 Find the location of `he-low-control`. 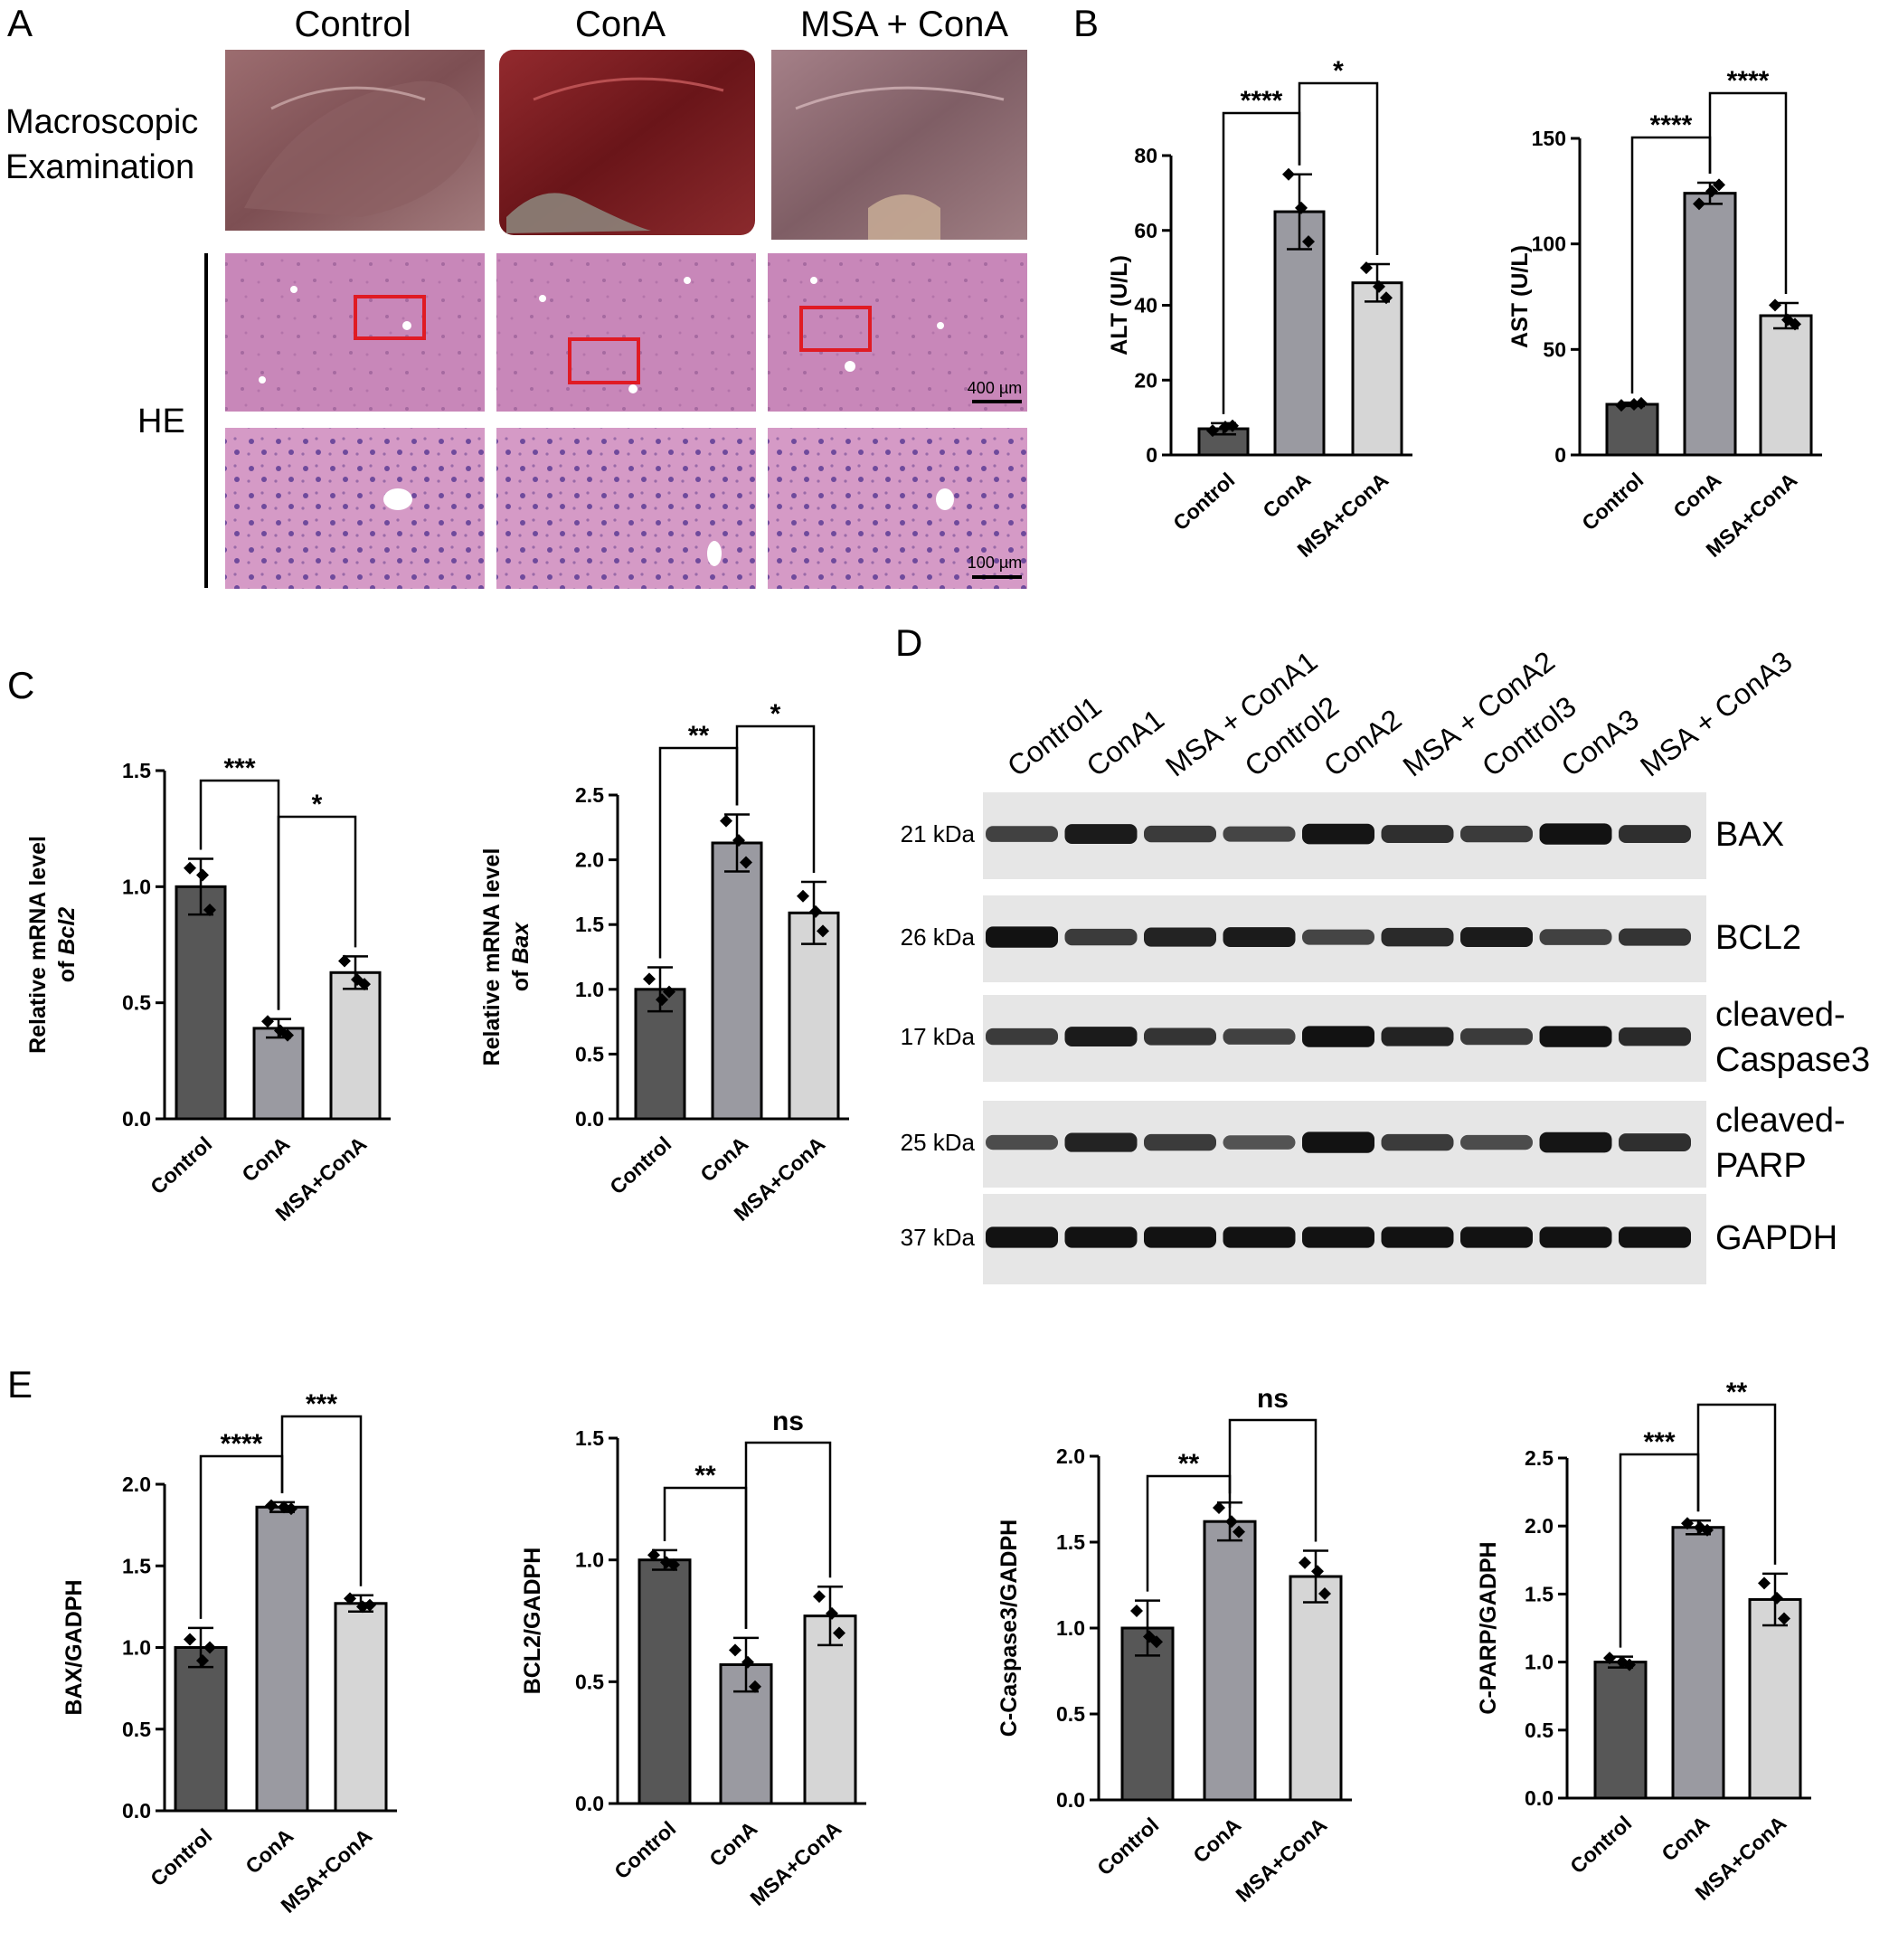

he-low-control is located at coordinates (355, 332).